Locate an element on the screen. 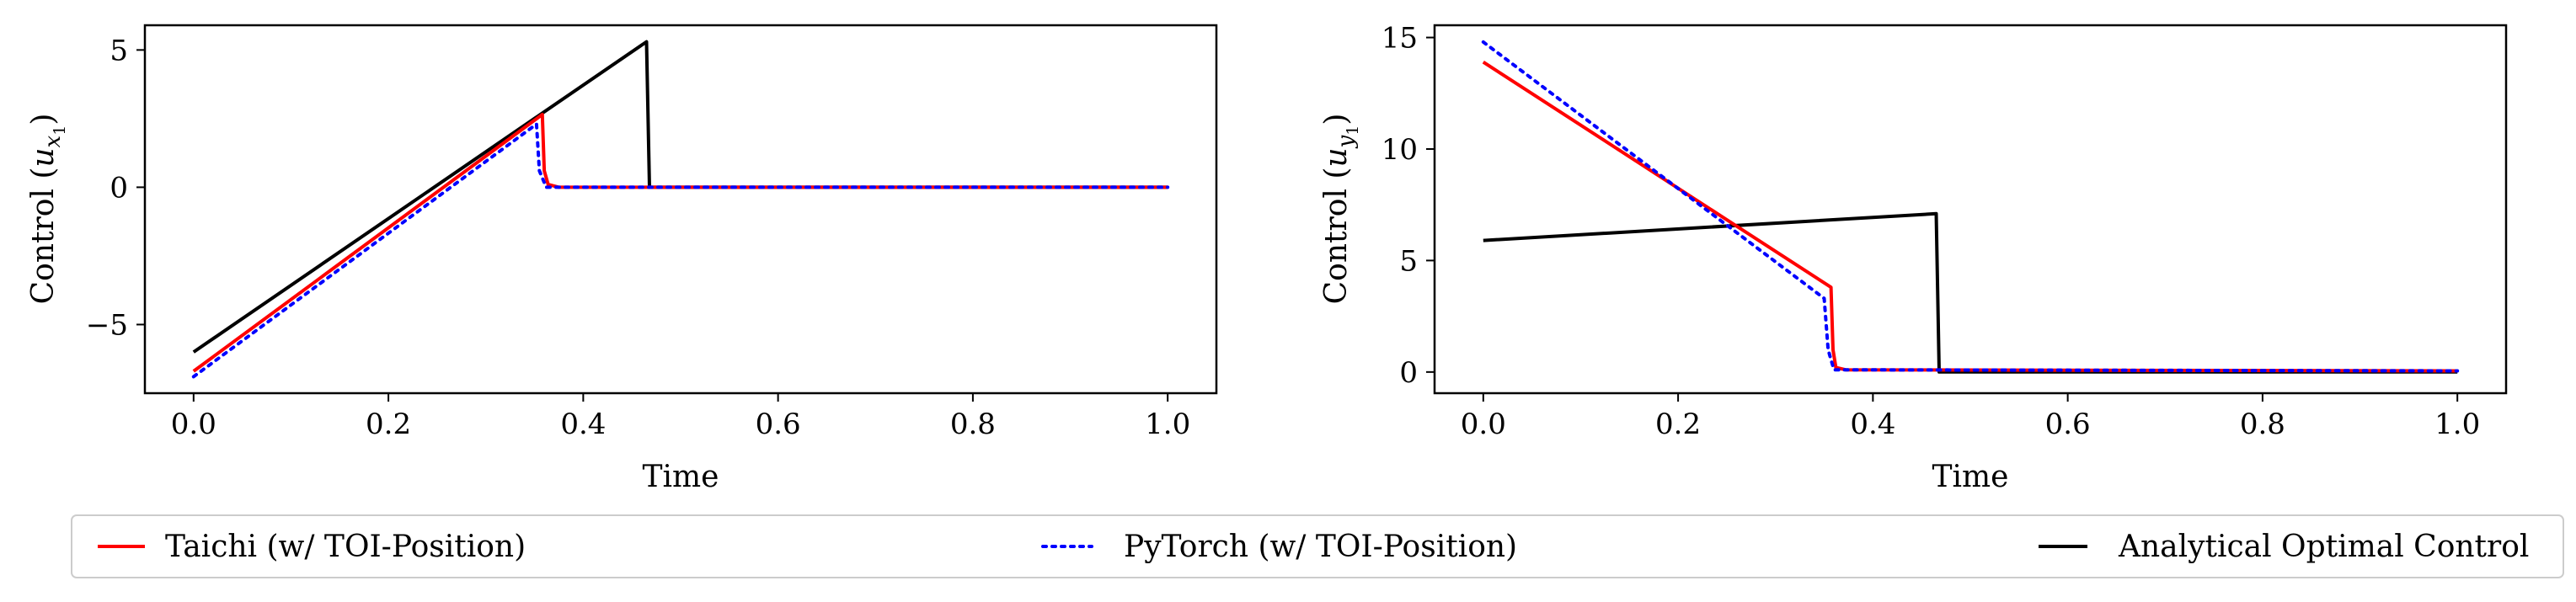 Image resolution: width=2576 pixels, height=602 pixels. legend-item-pytorch: PyTorch (w/ TOI-Position) is located at coordinates (1279, 547).